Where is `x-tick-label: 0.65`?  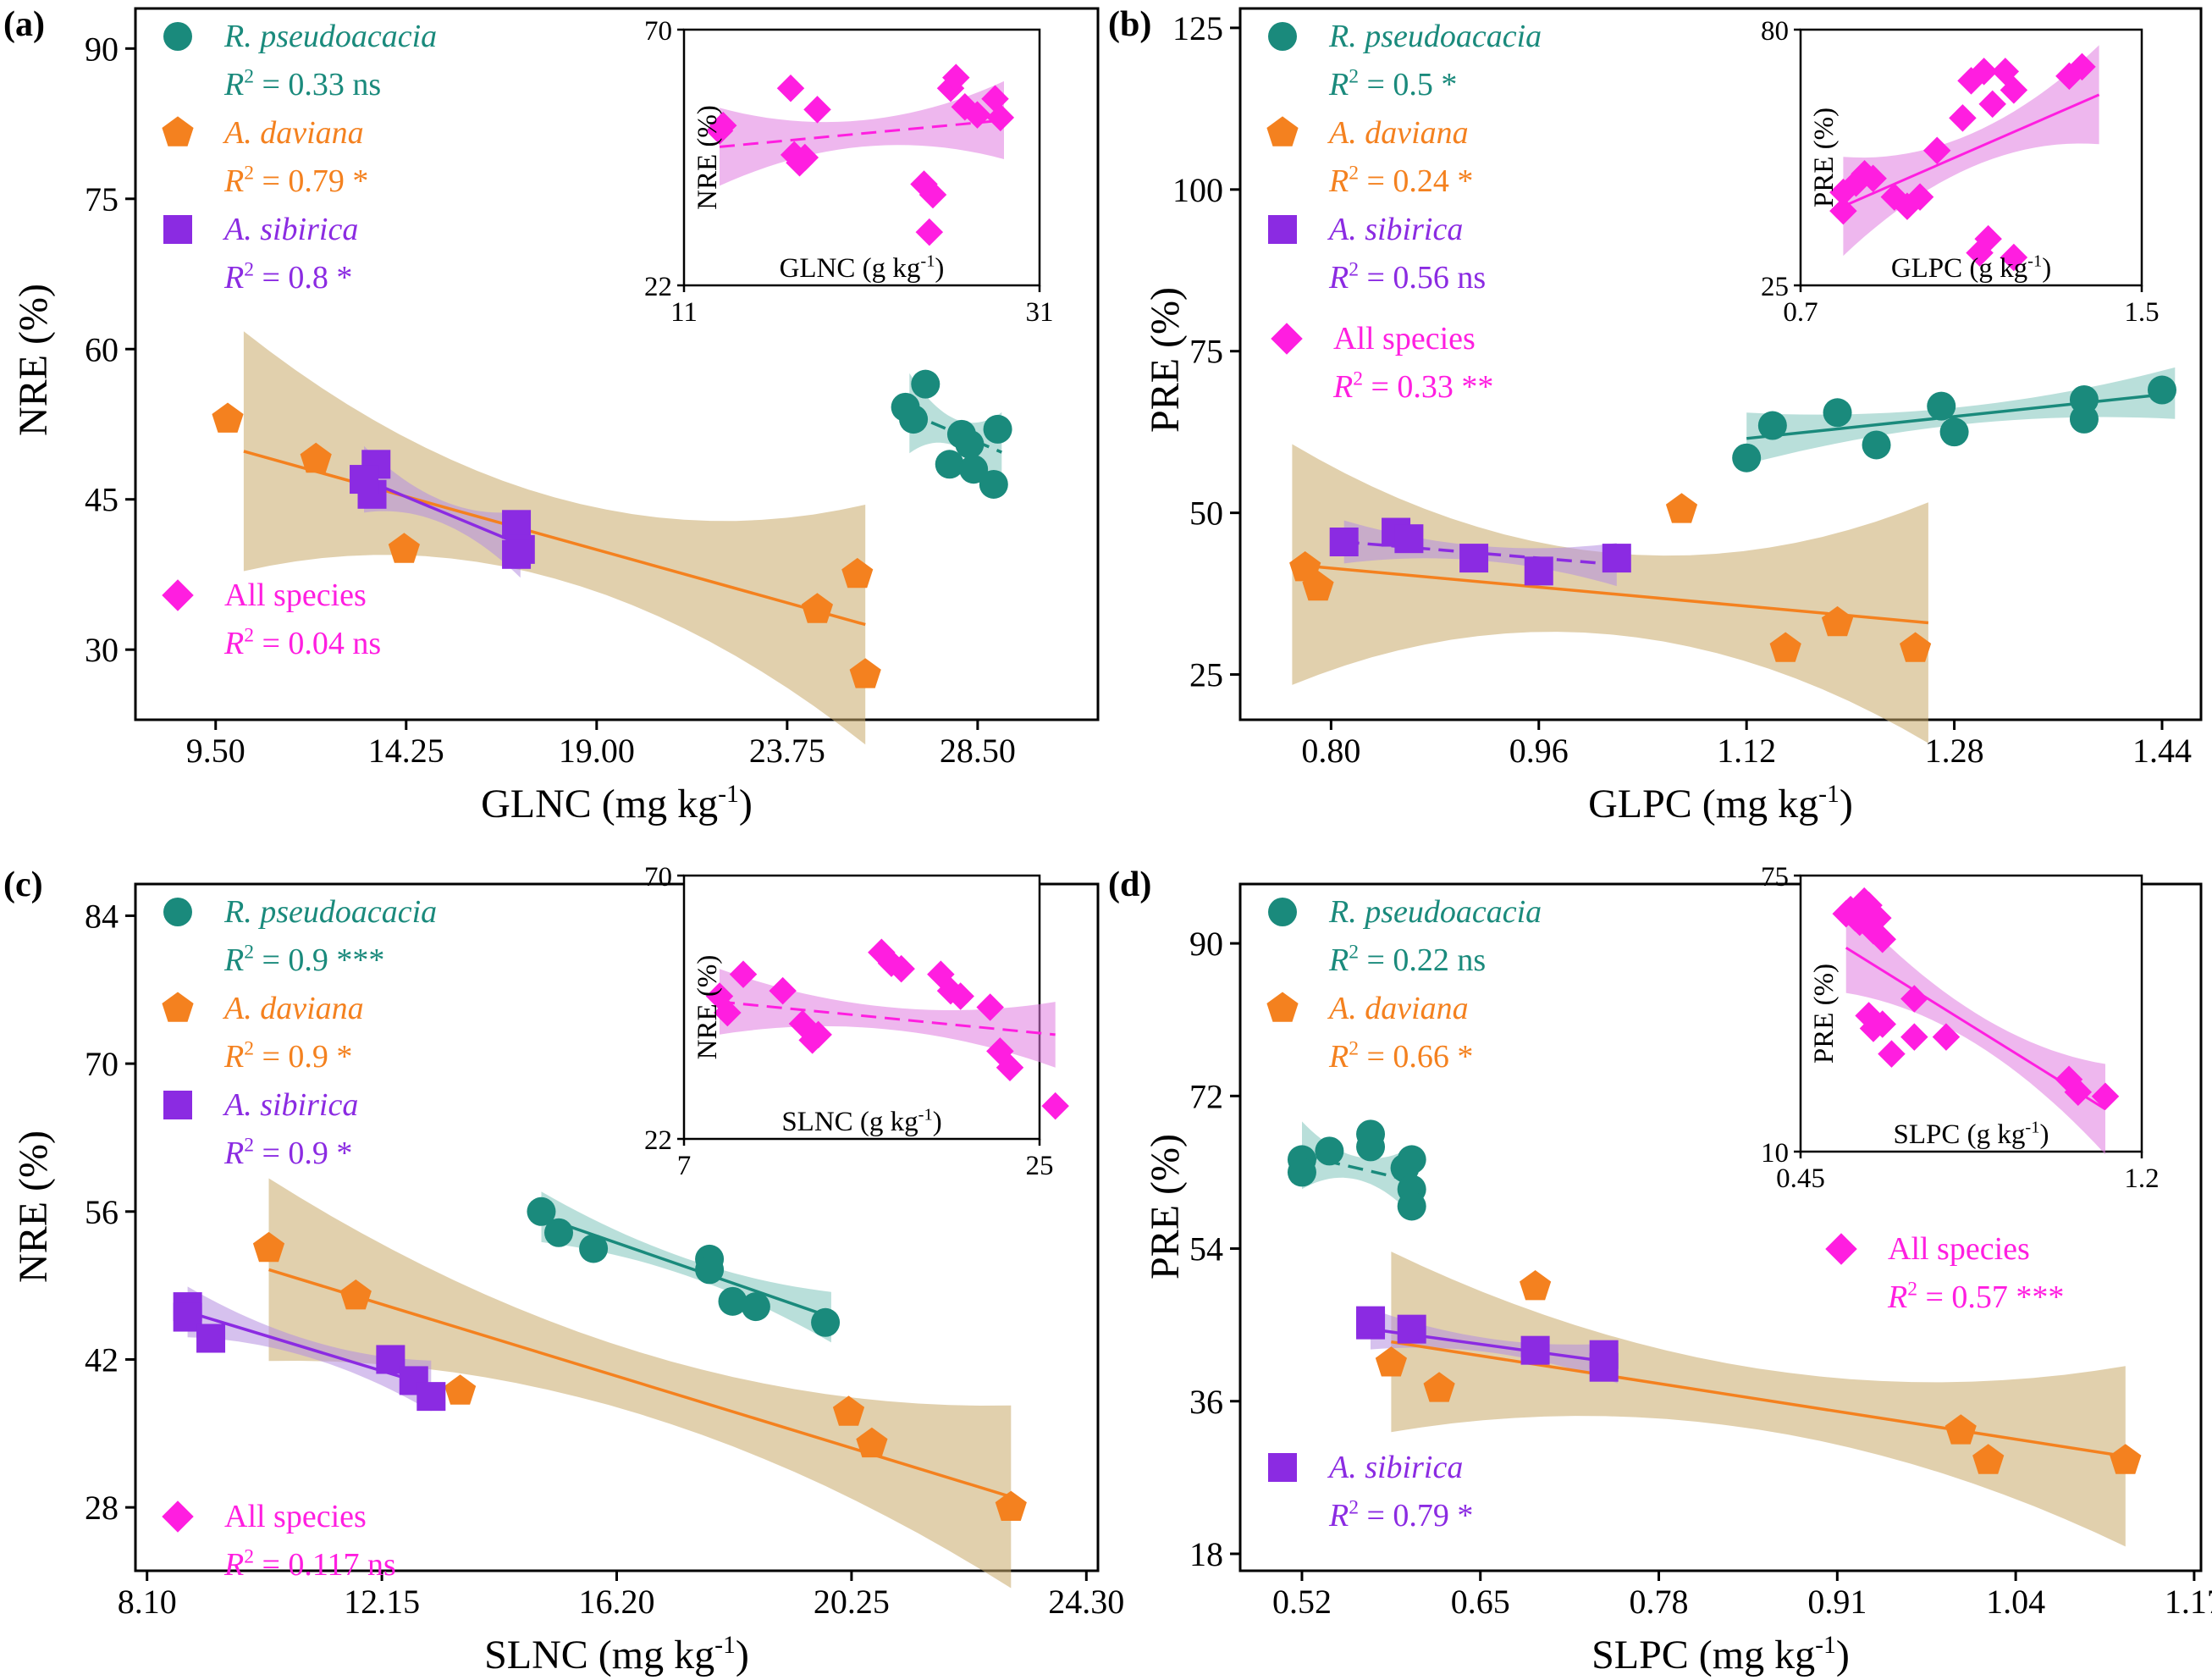
x-tick-label: 0.65 is located at coordinates (1480, 1602).